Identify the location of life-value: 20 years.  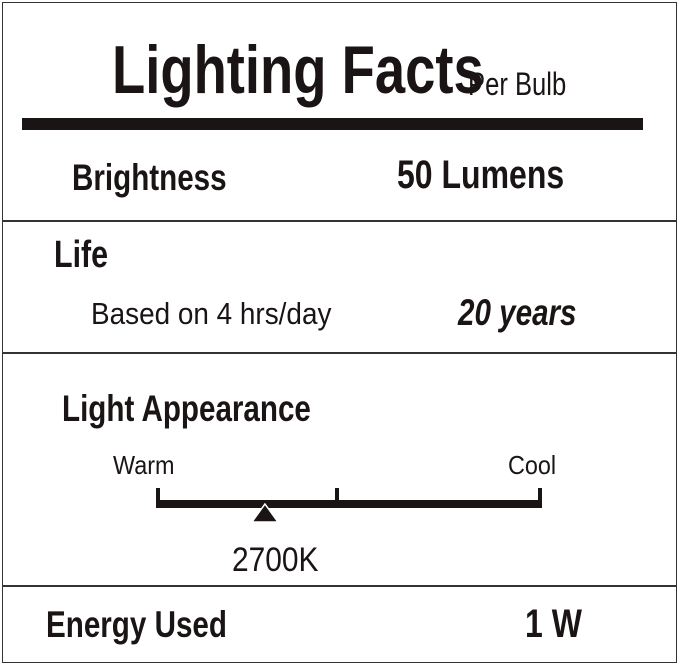
(517, 312).